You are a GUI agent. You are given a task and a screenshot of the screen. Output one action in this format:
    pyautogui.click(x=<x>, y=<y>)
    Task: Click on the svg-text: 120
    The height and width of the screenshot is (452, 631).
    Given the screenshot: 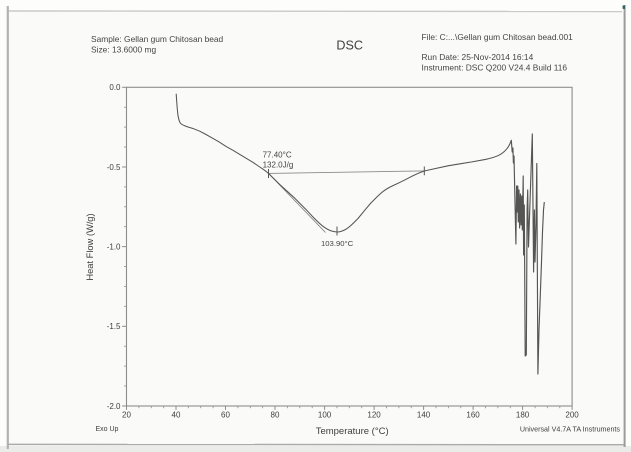 What is the action you would take?
    pyautogui.click(x=374, y=415)
    